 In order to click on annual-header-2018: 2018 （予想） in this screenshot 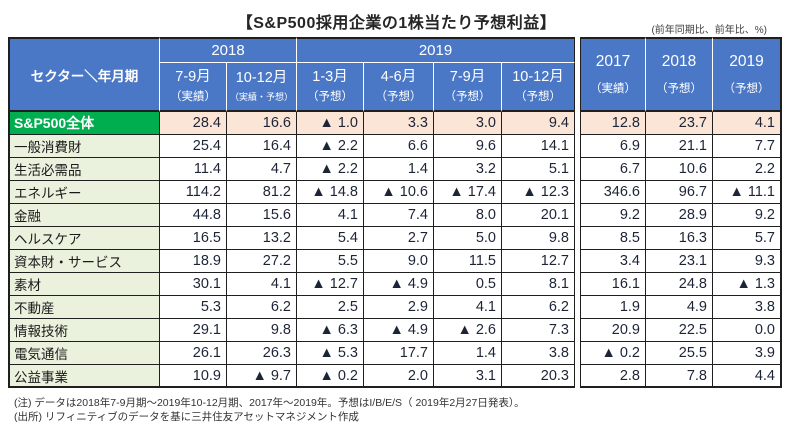, I will do `click(679, 74)`.